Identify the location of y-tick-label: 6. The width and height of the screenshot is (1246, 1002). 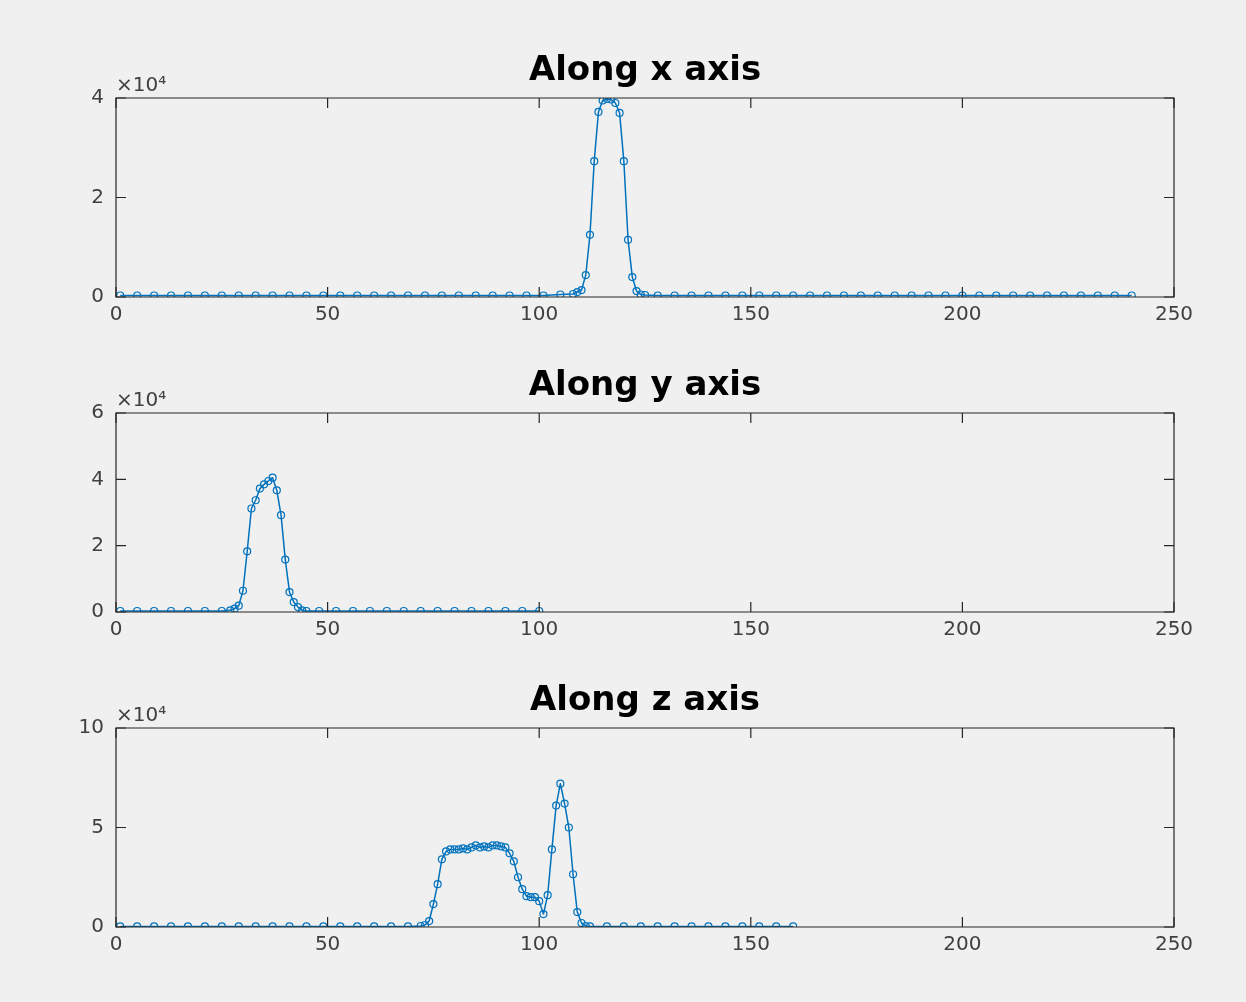
(97, 411).